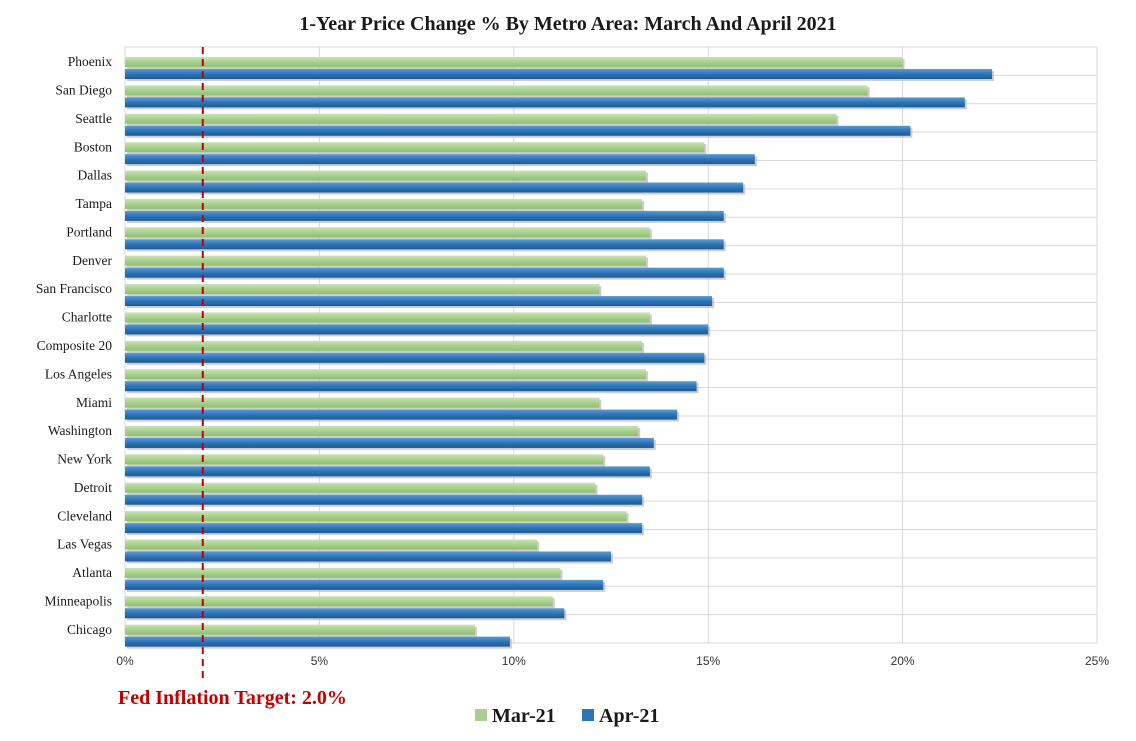  What do you see at coordinates (387, 317) in the screenshot?
I see `bar-mar-21-charlotte` at bounding box center [387, 317].